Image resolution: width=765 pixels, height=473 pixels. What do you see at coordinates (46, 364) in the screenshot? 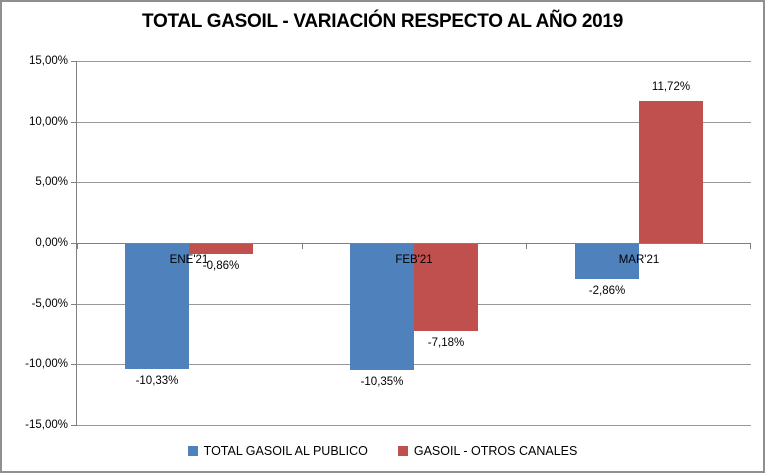
I see `y-axis-label: -10,00%` at bounding box center [46, 364].